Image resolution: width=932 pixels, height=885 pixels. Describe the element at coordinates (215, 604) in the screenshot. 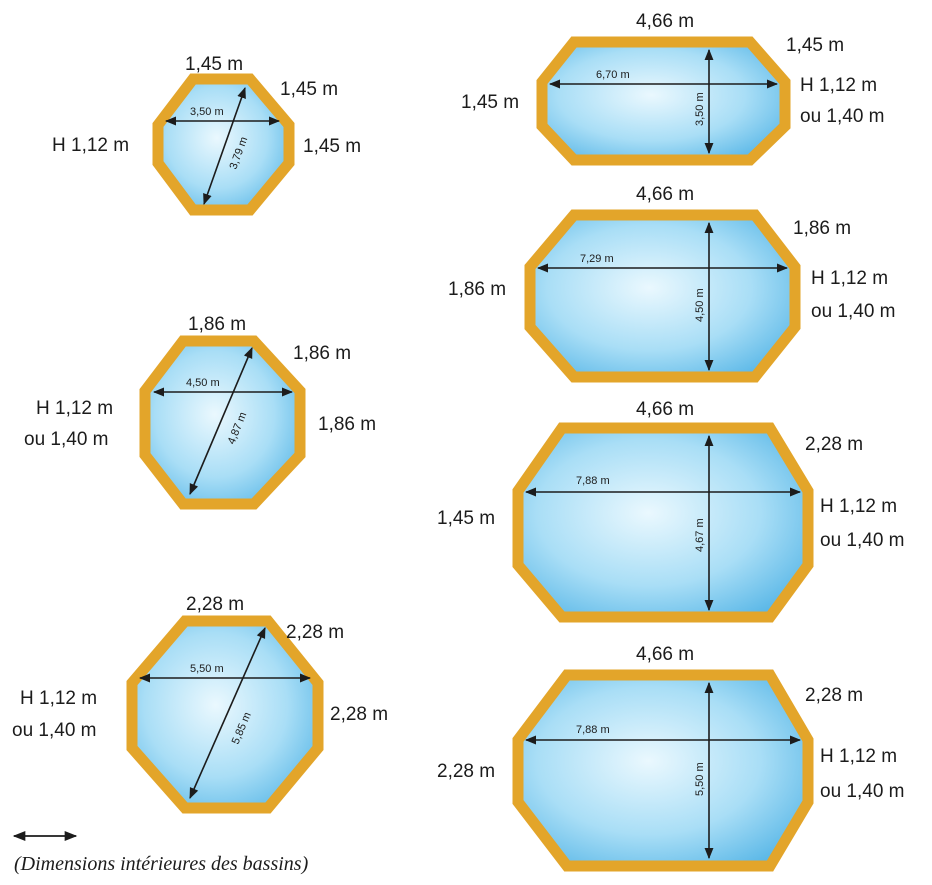

I see `side-top-label: 2,28 m` at that location.